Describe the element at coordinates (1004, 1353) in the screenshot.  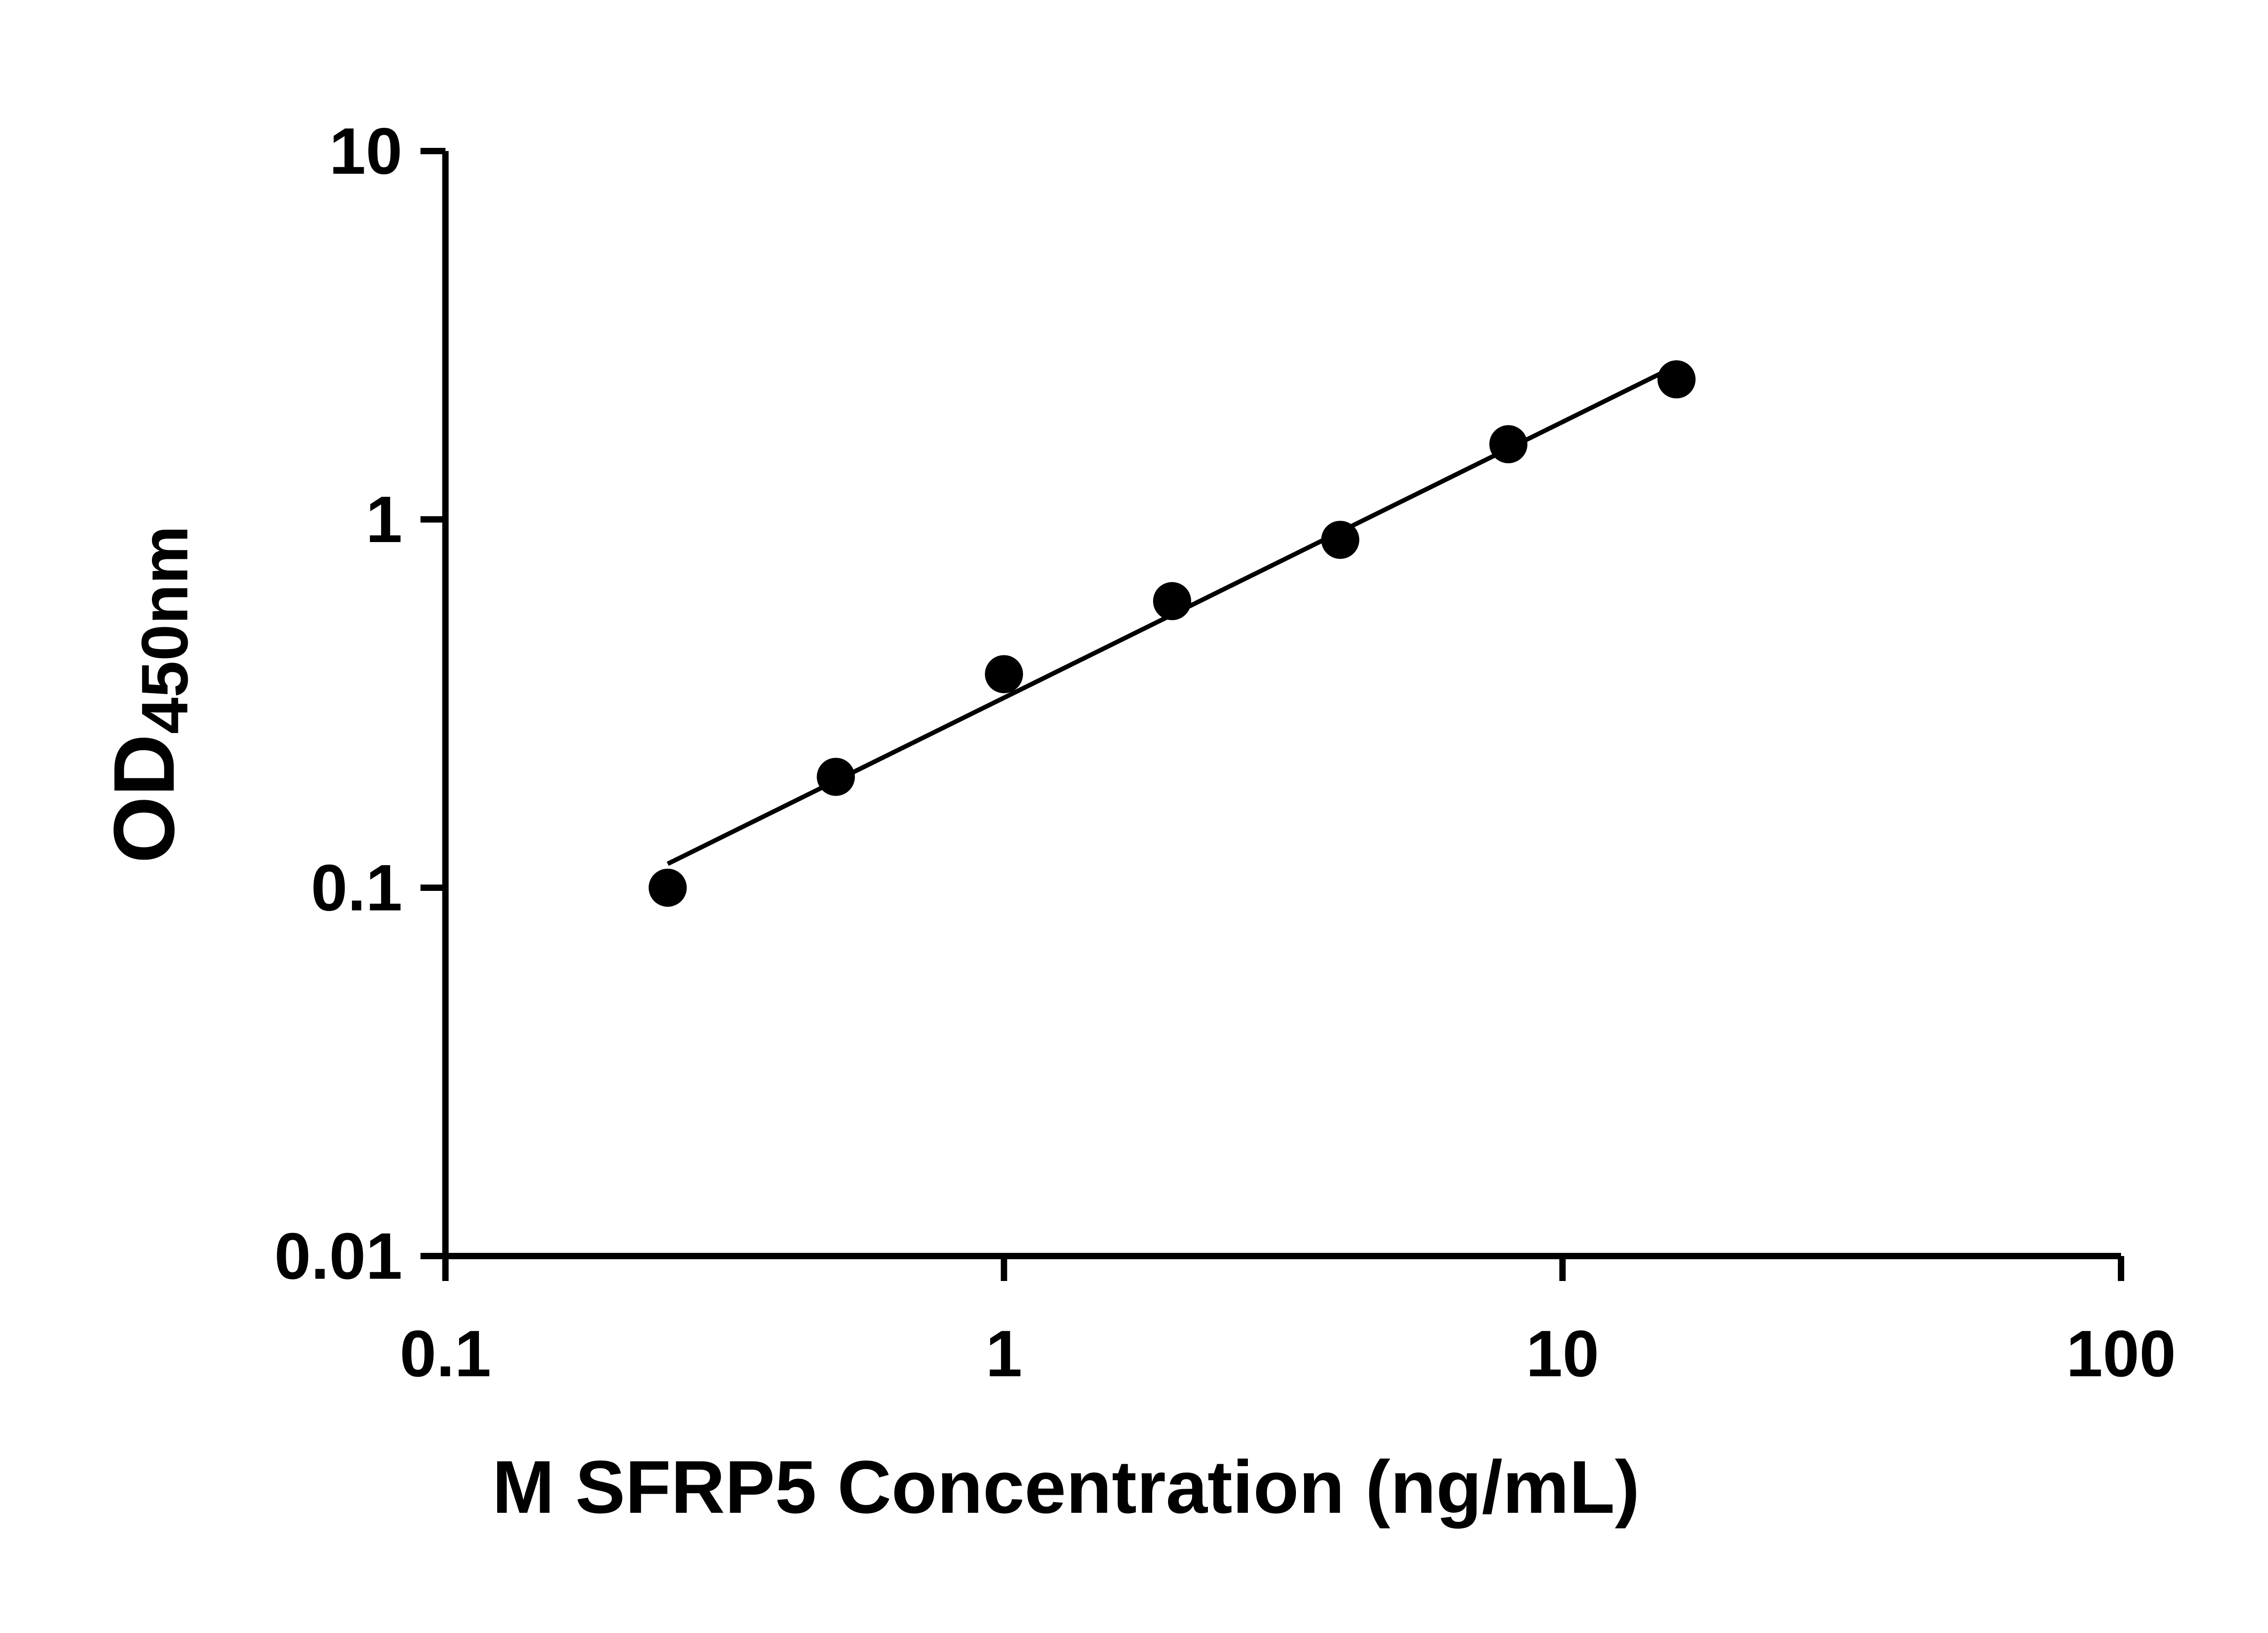
I see `x-axis-tick-label: 1` at that location.